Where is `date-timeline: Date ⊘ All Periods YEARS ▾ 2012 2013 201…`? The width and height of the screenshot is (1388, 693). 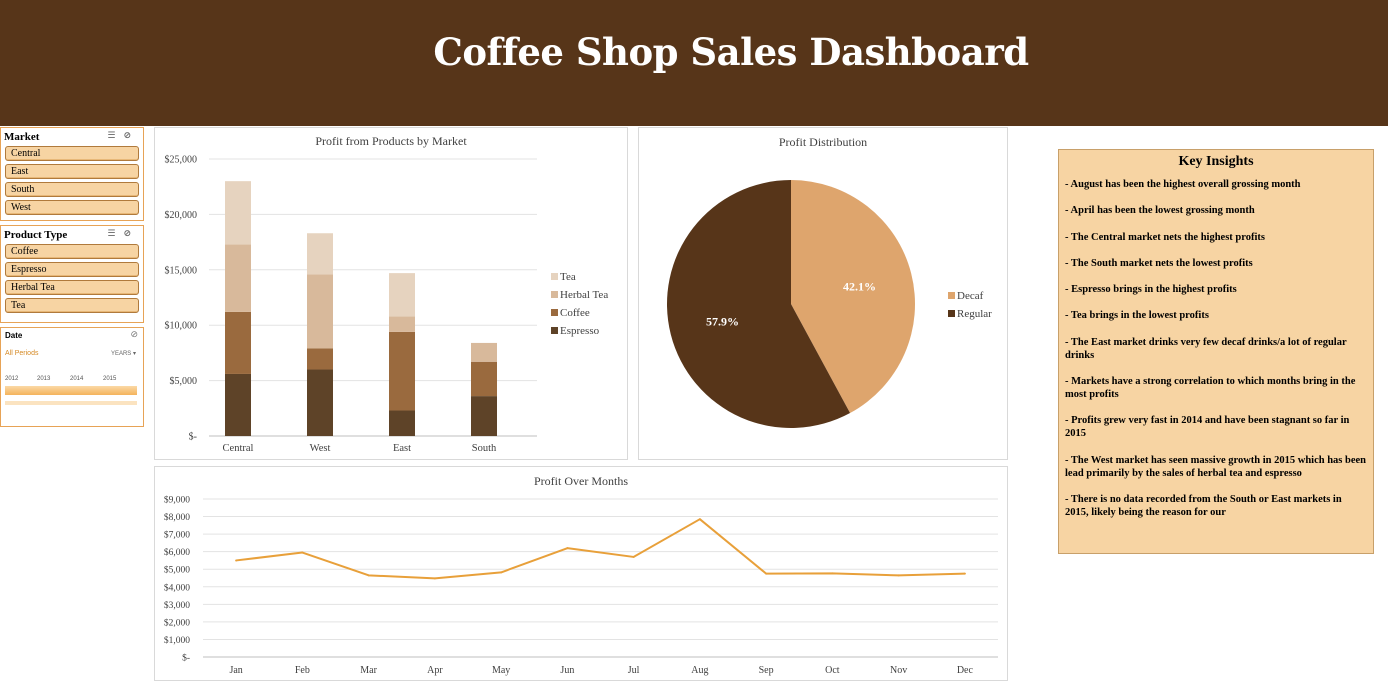 date-timeline: Date ⊘ All Periods YEARS ▾ 2012 2013 201… is located at coordinates (72, 377).